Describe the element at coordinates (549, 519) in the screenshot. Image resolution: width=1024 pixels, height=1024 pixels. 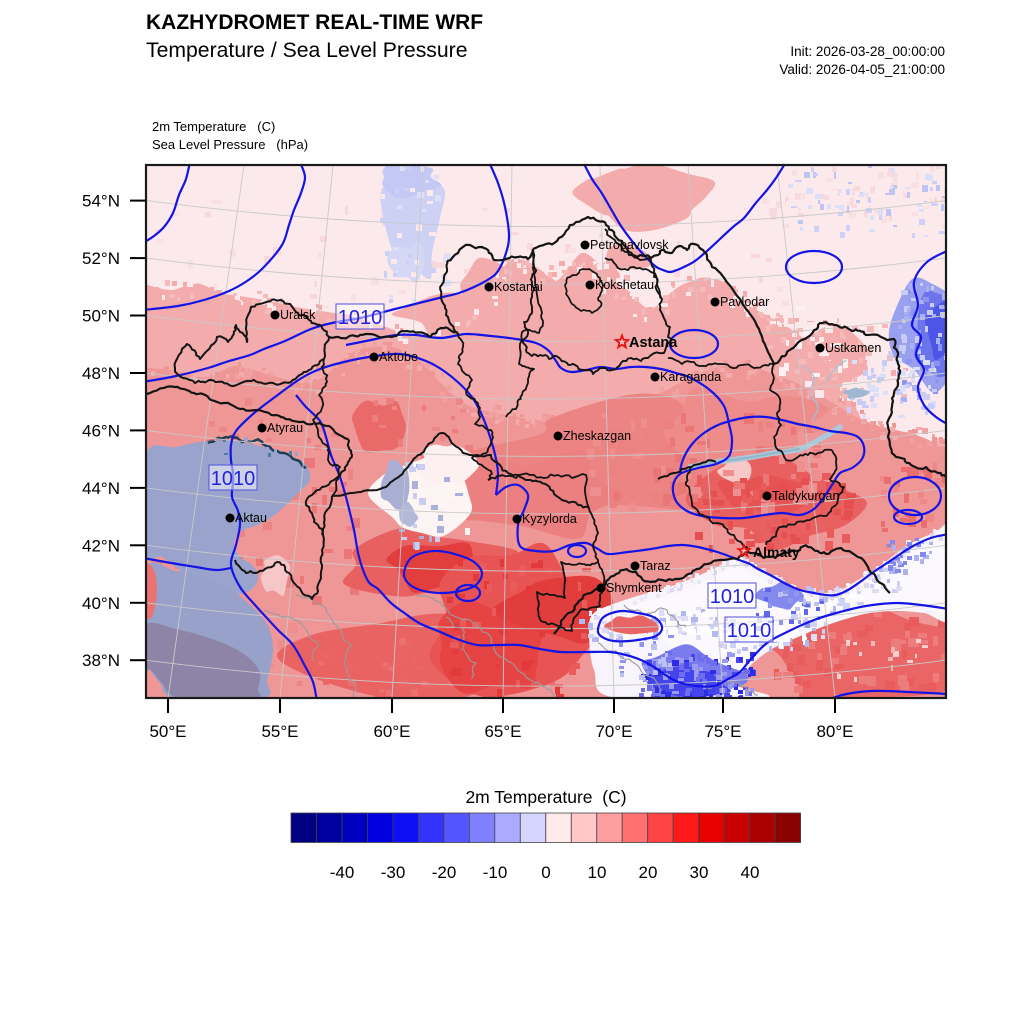
I see `svg-text: Kyzylorda` at that location.